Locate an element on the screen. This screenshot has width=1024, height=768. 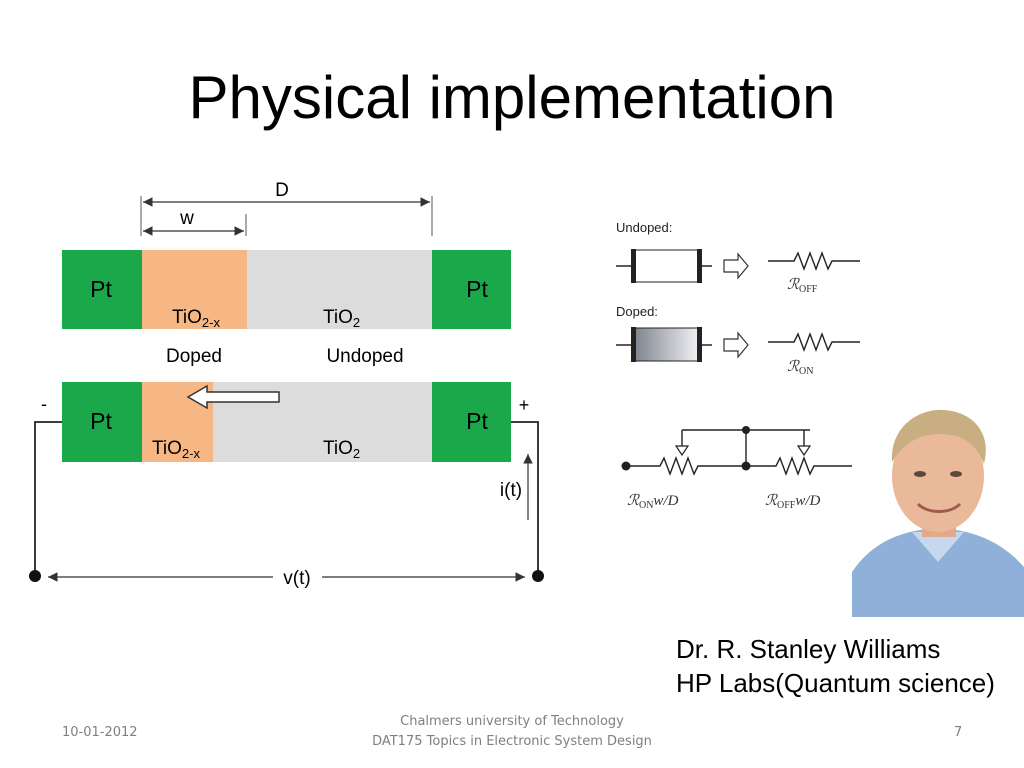
doped-caption: Doped is located at coordinates (194, 356).